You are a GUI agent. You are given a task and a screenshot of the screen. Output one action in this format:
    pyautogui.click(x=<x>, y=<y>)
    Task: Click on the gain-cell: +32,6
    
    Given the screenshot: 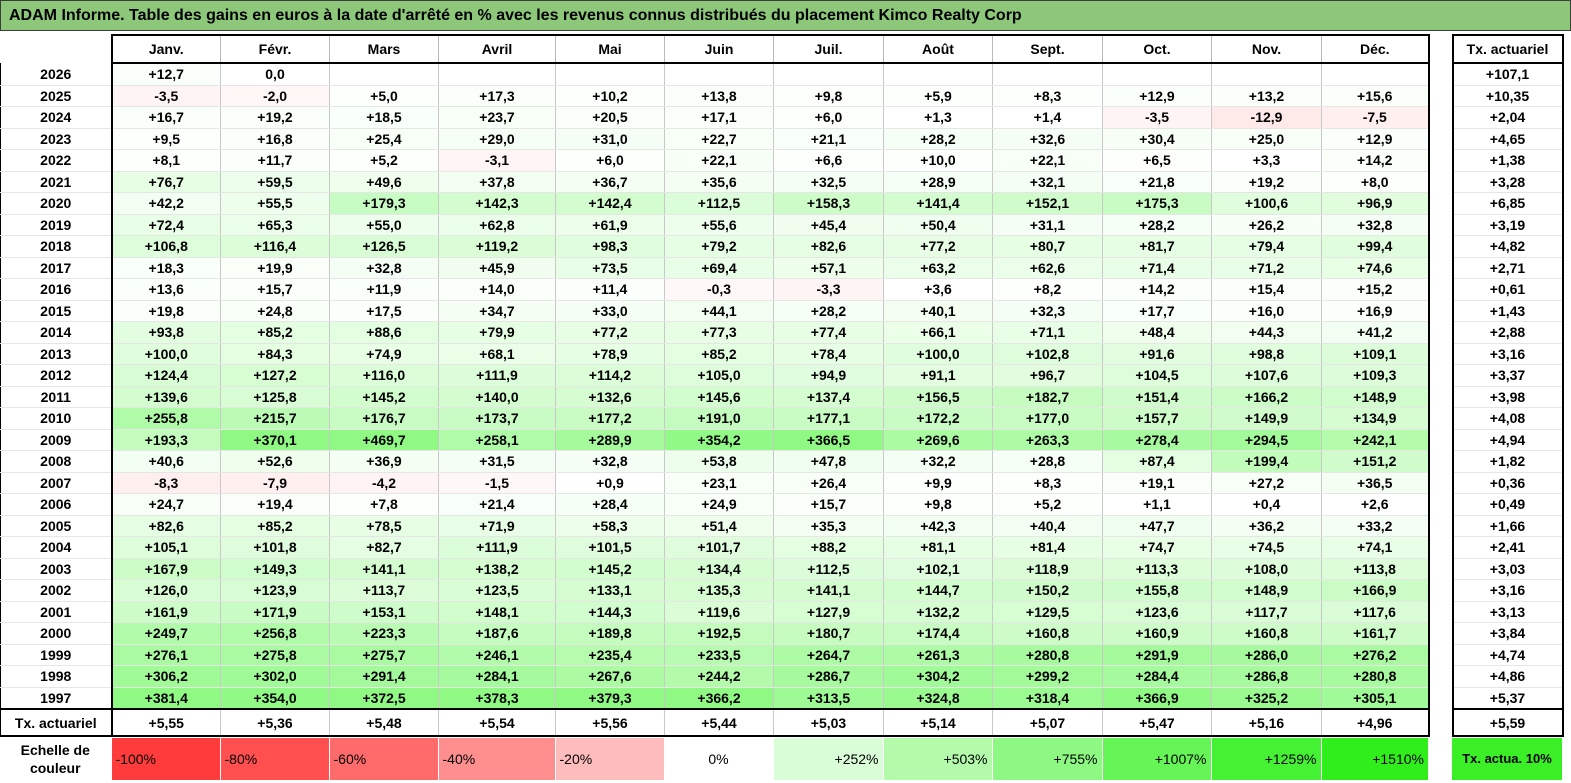 What is the action you would take?
    pyautogui.click(x=1047, y=139)
    